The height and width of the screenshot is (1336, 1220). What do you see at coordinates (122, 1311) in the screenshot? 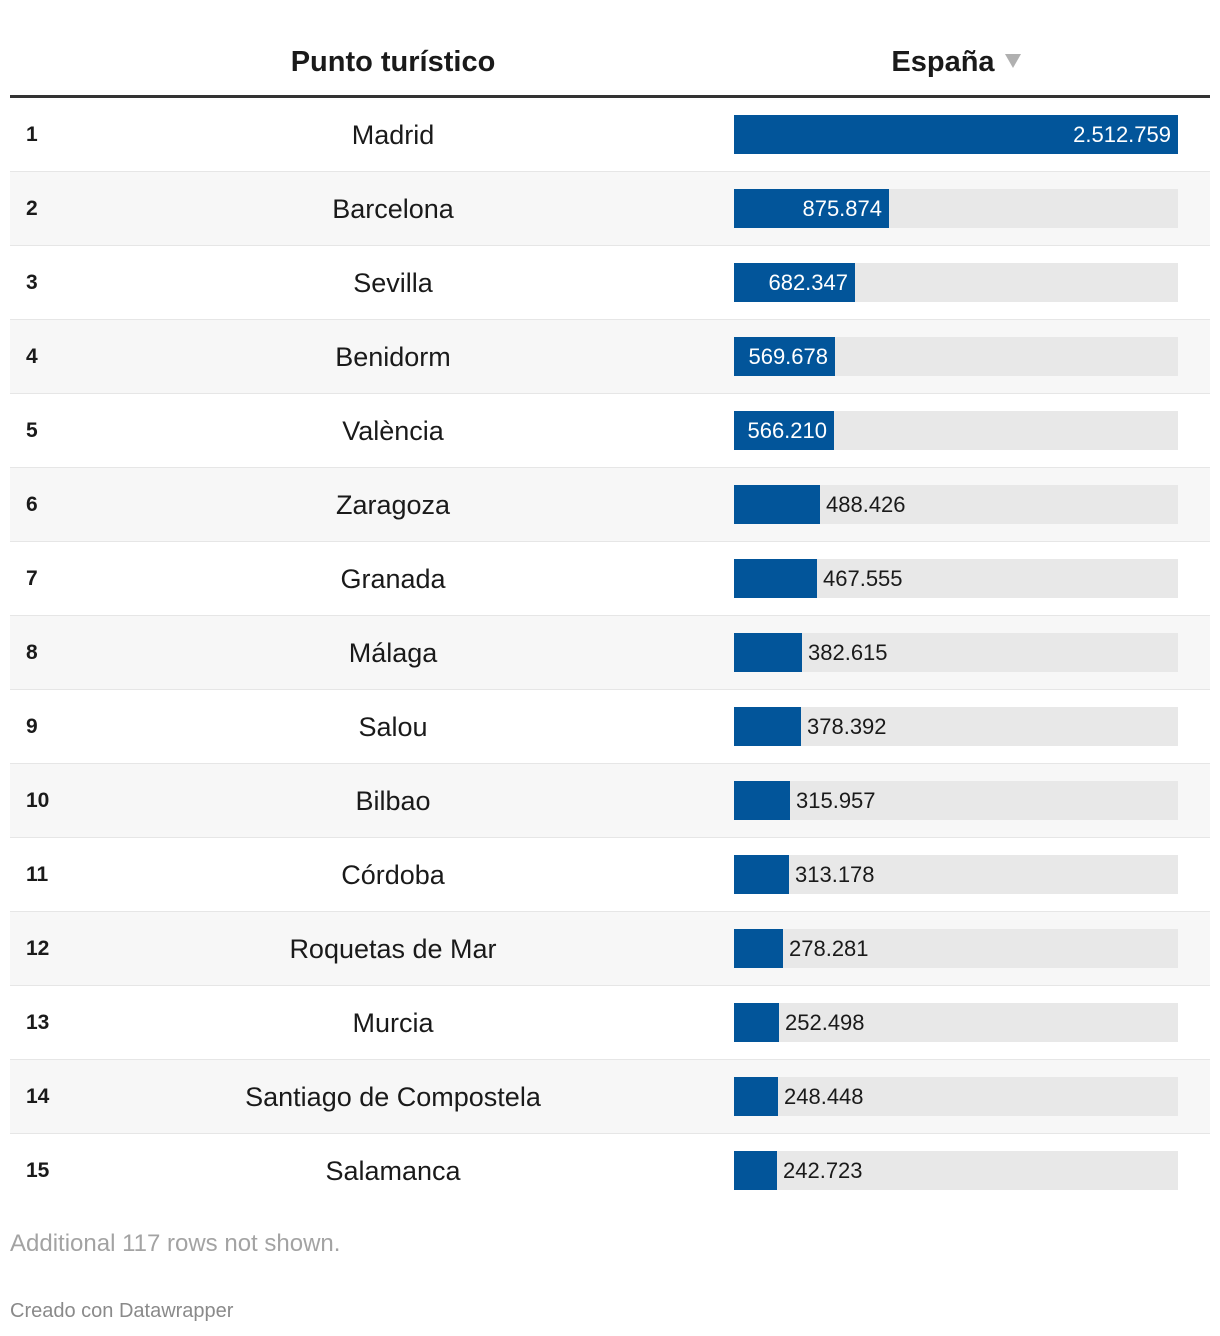
I see `credit-link: Creado con Datawrapper` at bounding box center [122, 1311].